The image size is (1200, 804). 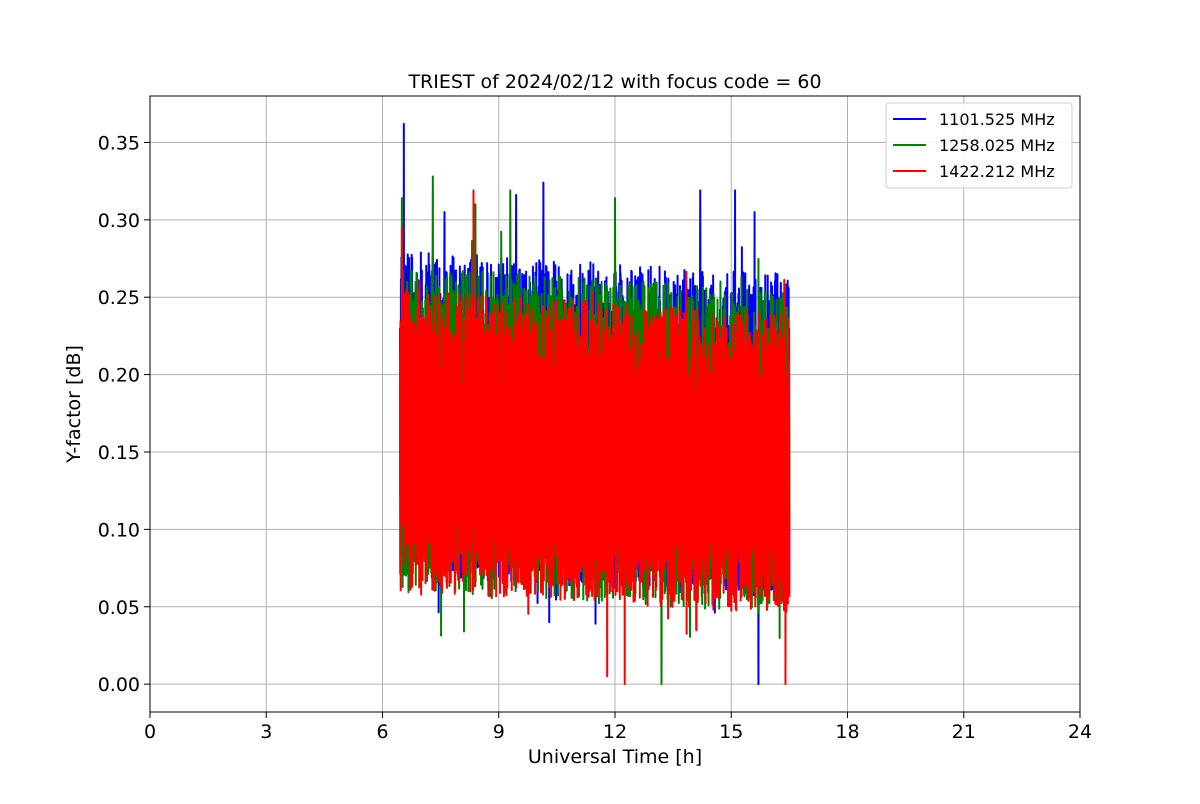 I want to click on x-tick-label: 12, so click(x=615, y=732).